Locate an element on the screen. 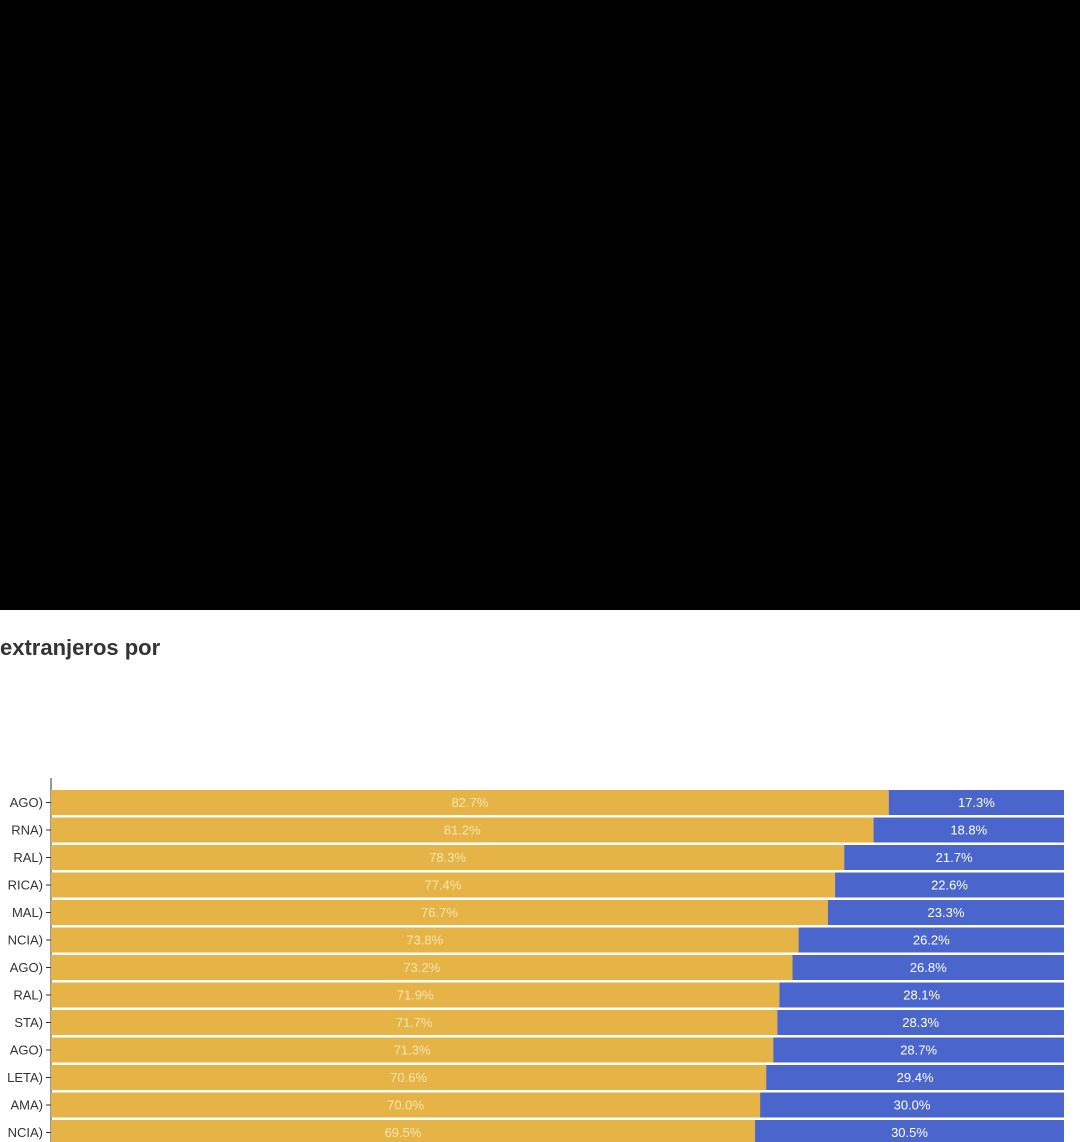 The image size is (1080, 1142). data-label-a: 73.2% is located at coordinates (421, 967).